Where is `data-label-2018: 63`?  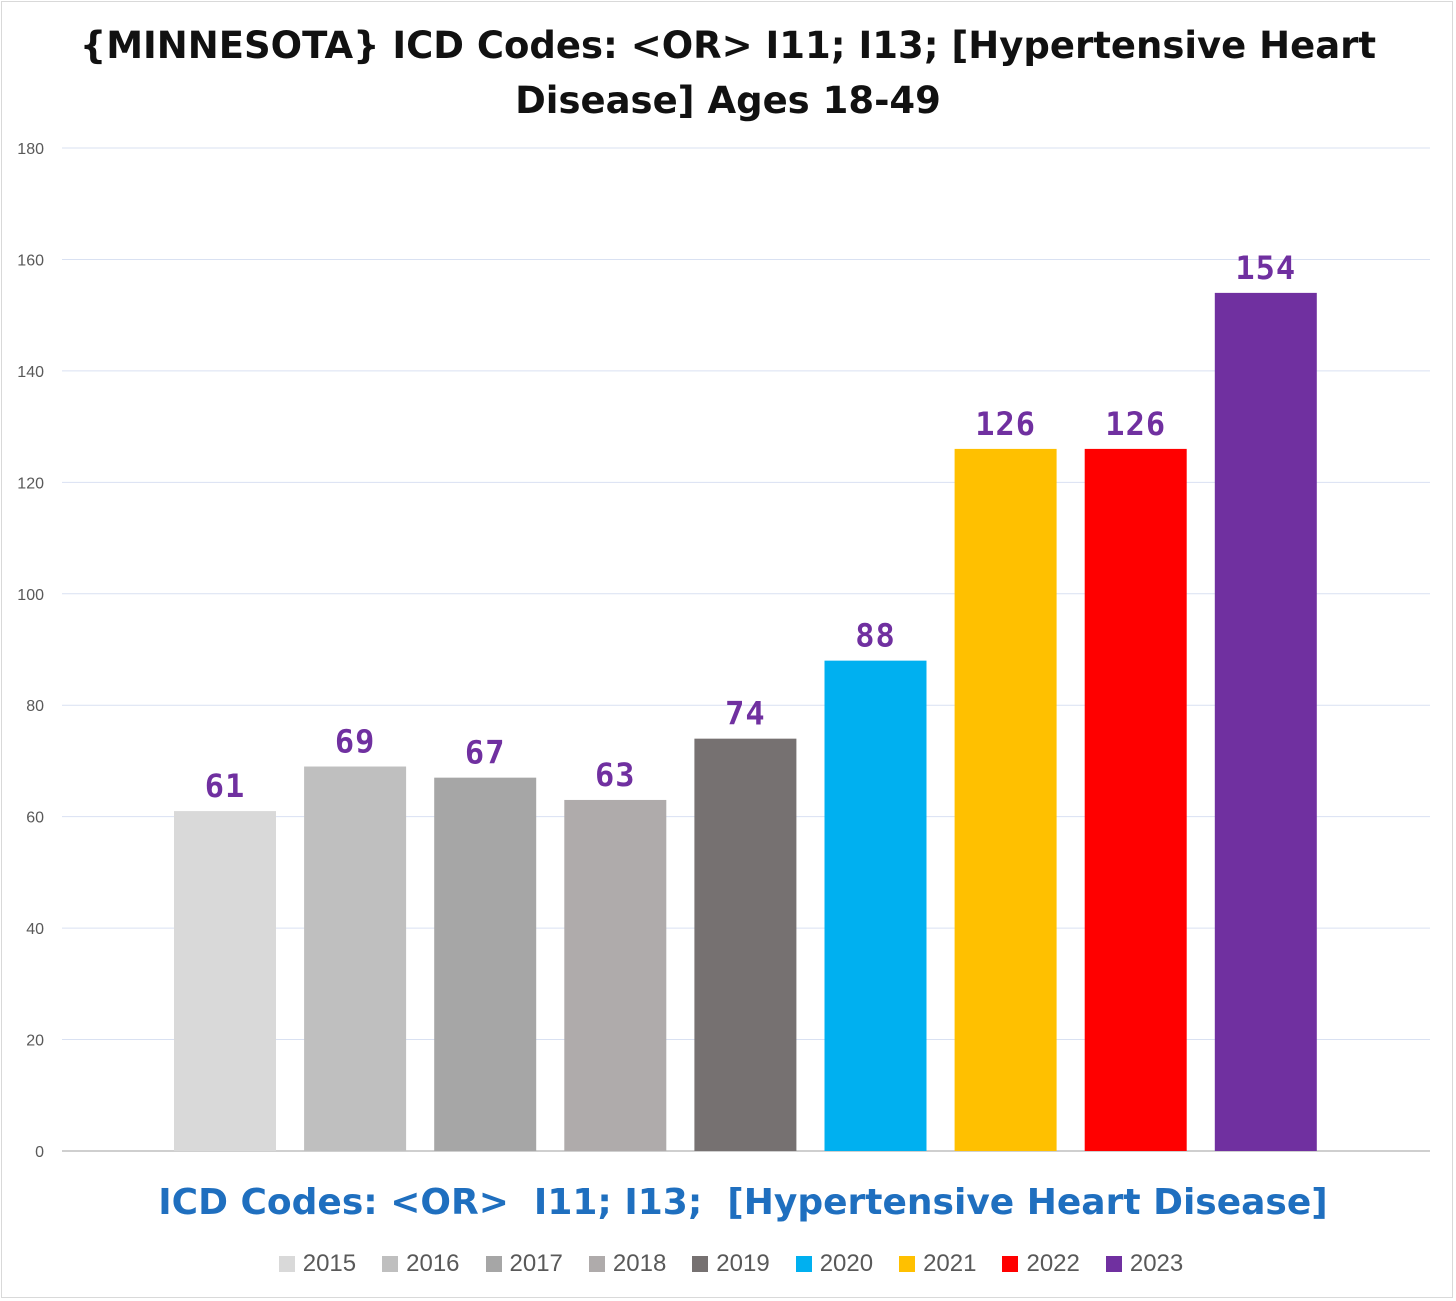 data-label-2018: 63 is located at coordinates (615, 775).